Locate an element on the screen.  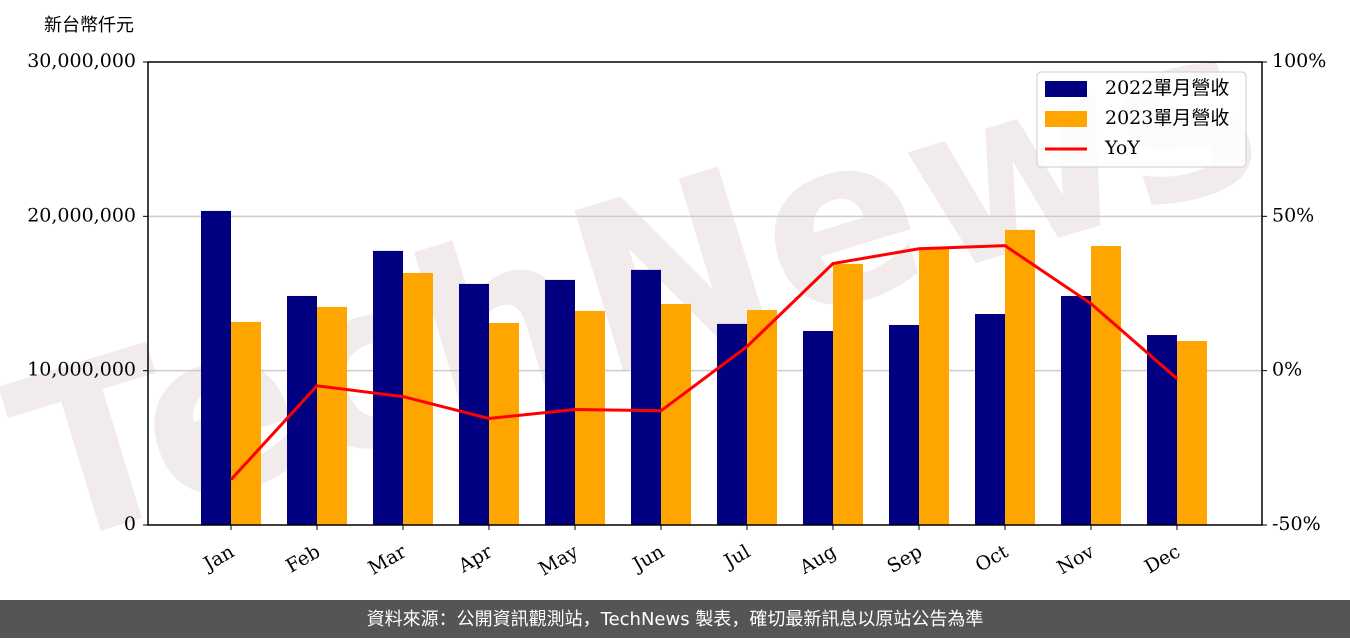
x-tick-label: Feb is located at coordinates (303, 559).